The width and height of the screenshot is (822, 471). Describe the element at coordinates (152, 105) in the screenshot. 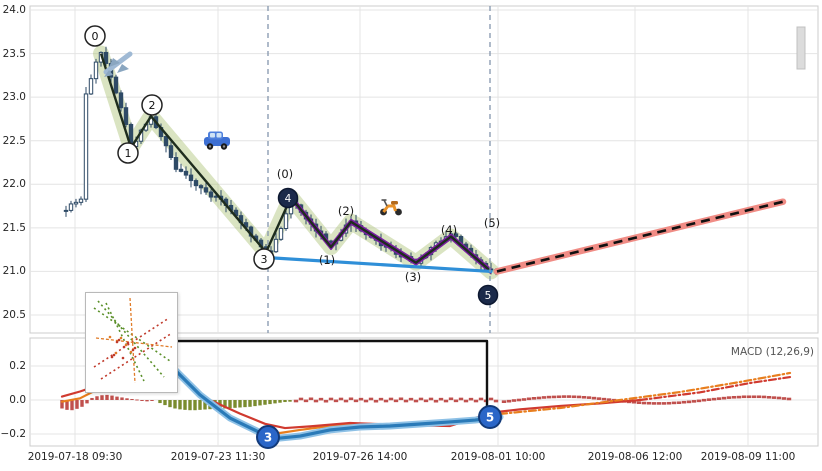

I see `svg-text: 2` at that location.